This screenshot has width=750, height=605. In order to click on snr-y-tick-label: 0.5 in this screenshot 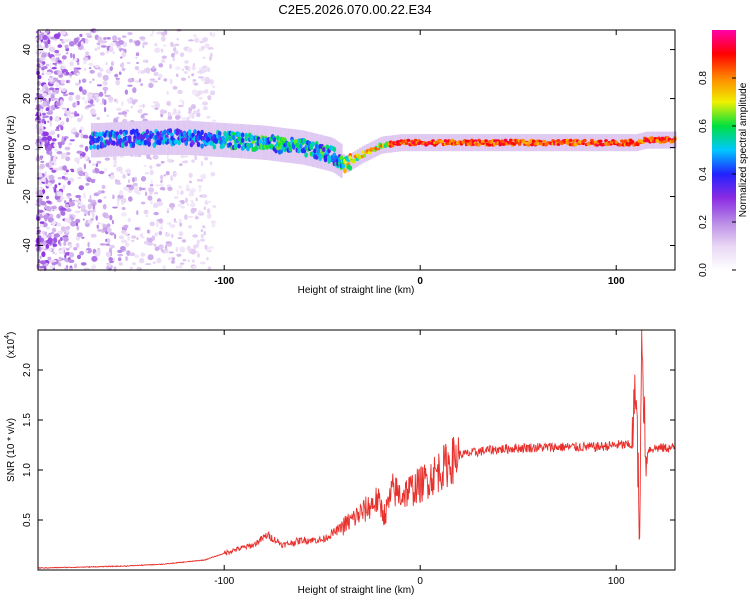, I will do `click(27, 520)`.